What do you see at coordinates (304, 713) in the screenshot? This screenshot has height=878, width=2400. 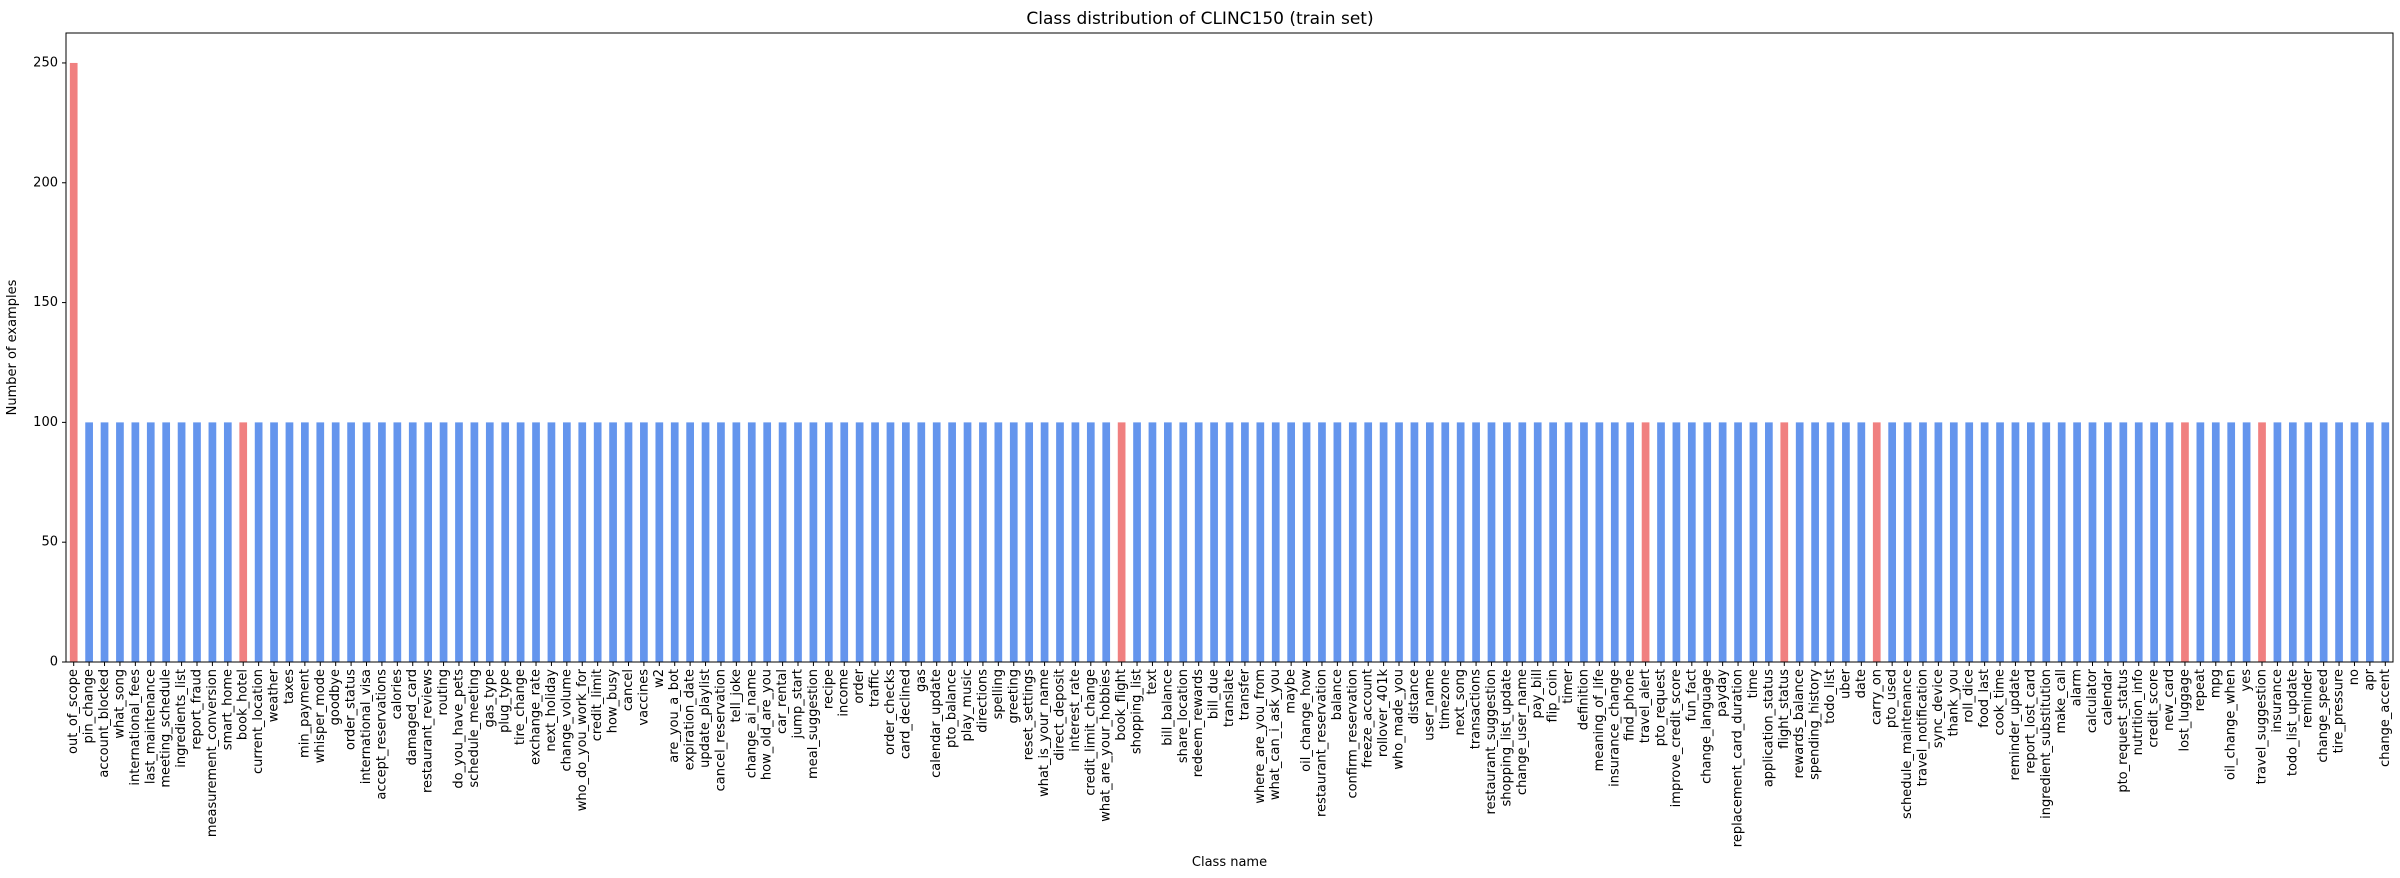 I see `x-tick-label: min_payment` at bounding box center [304, 713].